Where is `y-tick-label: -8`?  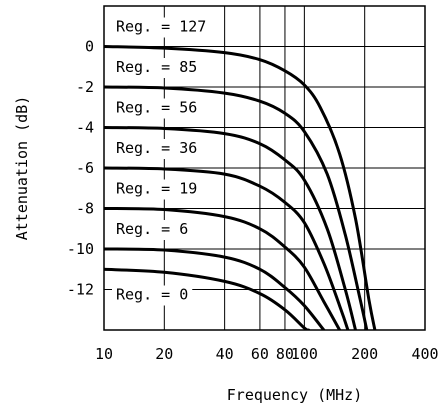 y-tick-label: -8 is located at coordinates (85, 209).